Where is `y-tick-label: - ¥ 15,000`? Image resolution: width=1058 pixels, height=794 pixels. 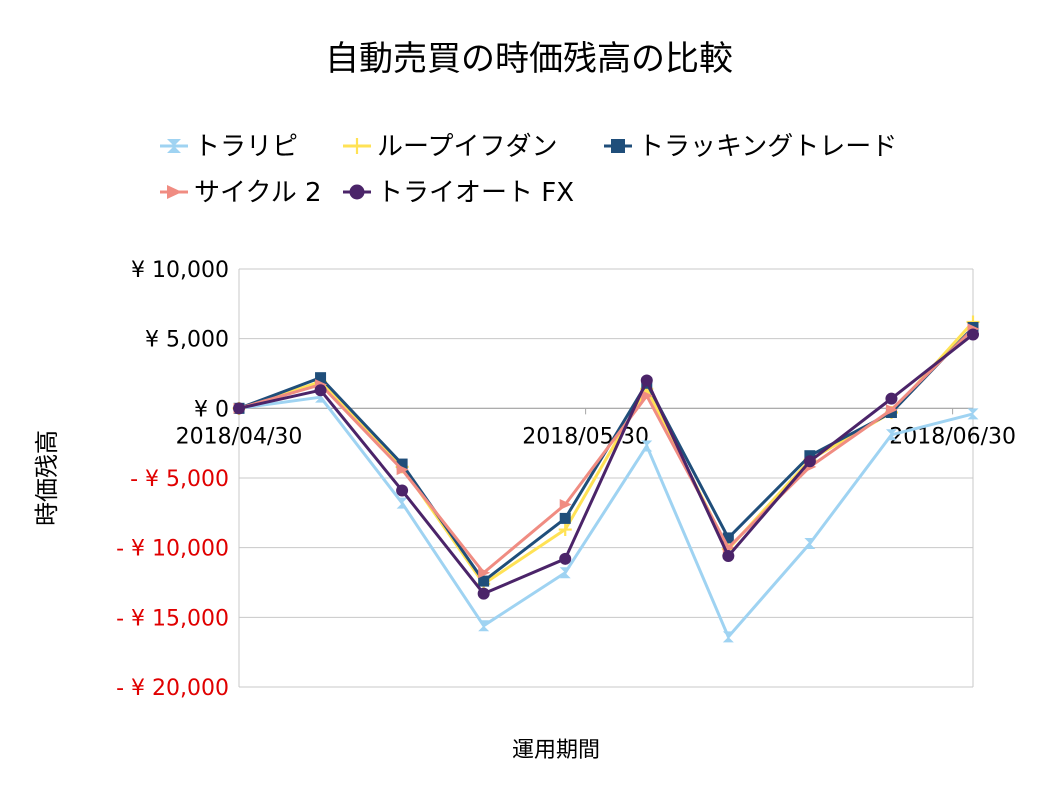 y-tick-label: - ¥ 15,000 is located at coordinates (172, 618).